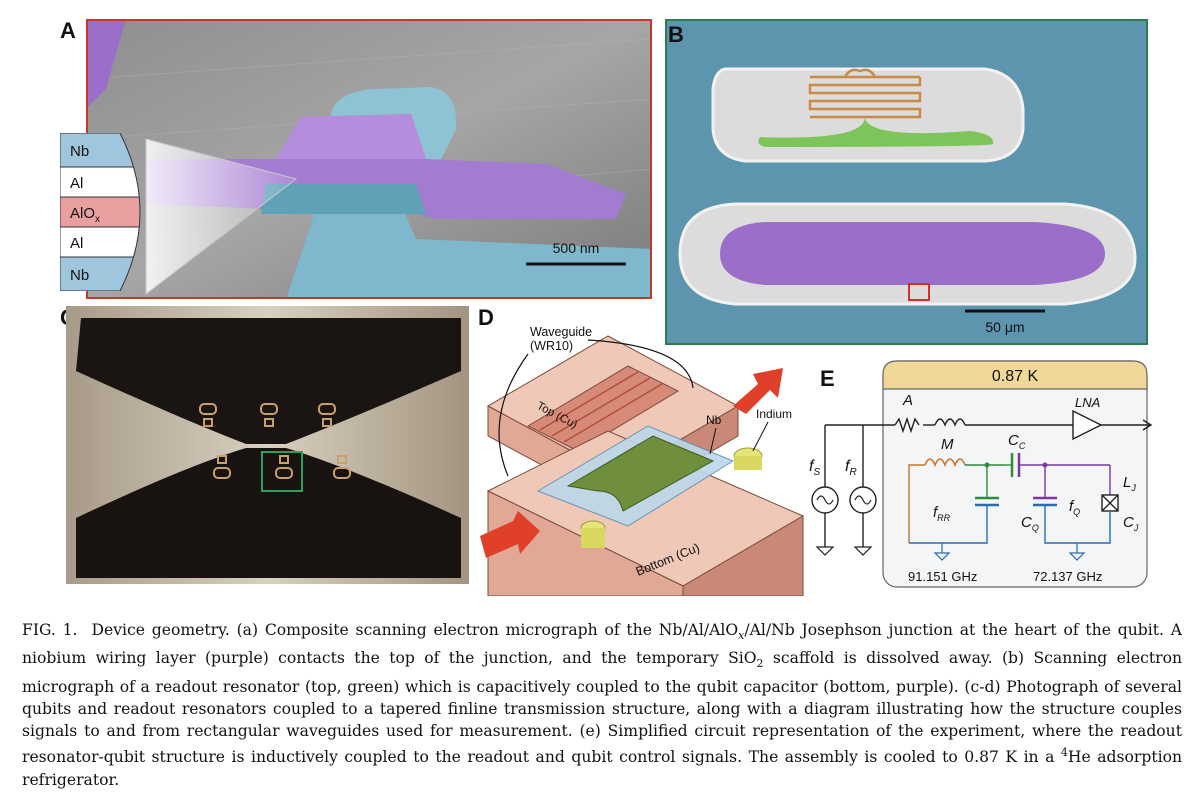  Describe the element at coordinates (510, 534) in the screenshot. I see `input-arrow` at that location.